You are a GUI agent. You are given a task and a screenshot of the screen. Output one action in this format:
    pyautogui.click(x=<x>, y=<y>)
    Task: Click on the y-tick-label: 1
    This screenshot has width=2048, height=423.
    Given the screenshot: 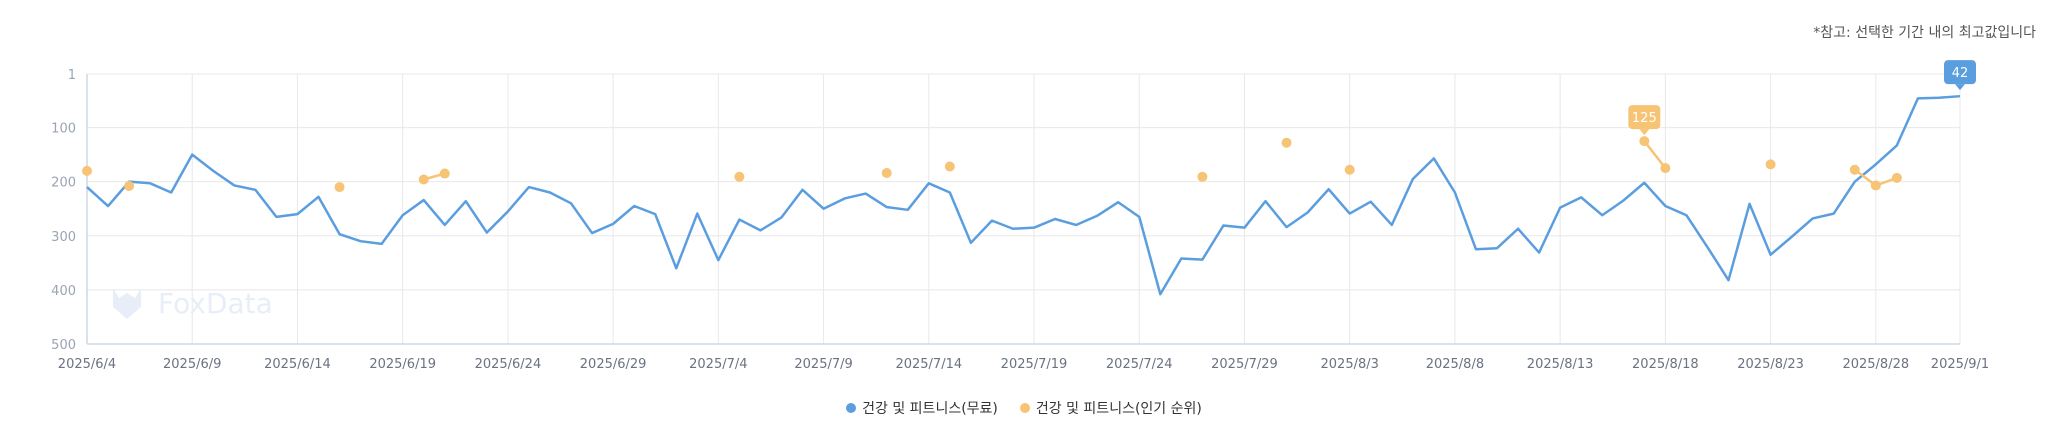 What is the action you would take?
    pyautogui.click(x=72, y=75)
    